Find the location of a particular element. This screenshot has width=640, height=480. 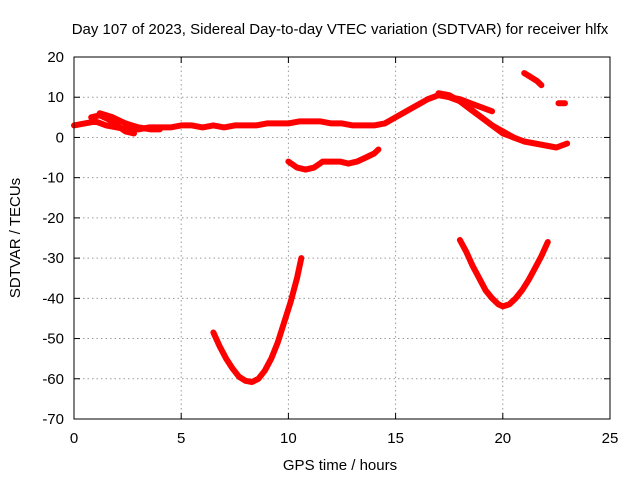

x-tick-label: 20 is located at coordinates (502, 438).